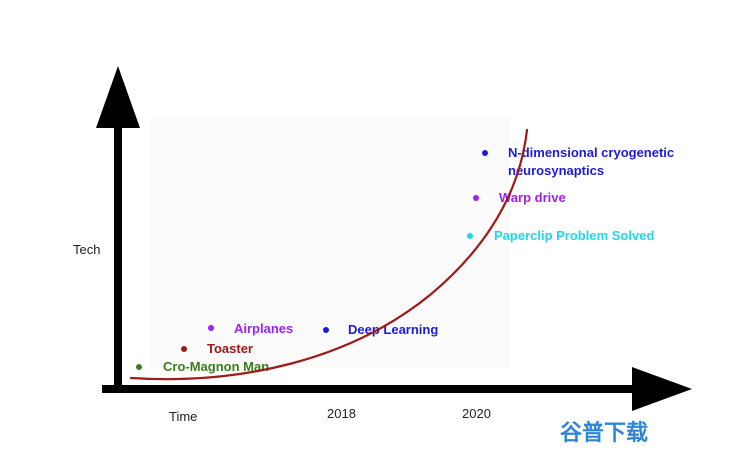 The width and height of the screenshot is (740, 453). What do you see at coordinates (118, 97) in the screenshot?
I see `y-axis-arrowhead` at bounding box center [118, 97].